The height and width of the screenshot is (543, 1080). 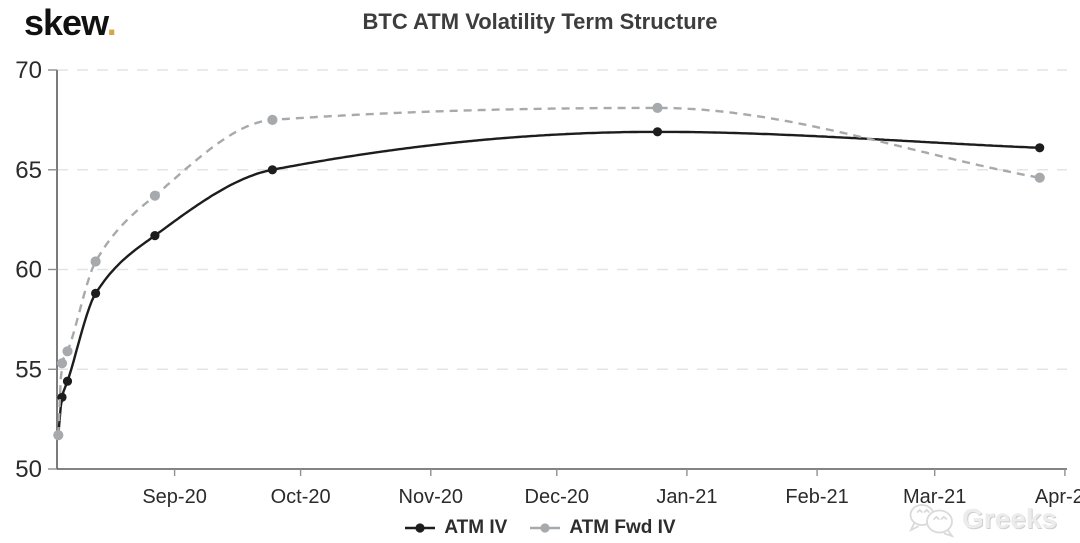 I want to click on legend-item-atm-fwd-iv: ATM Fwd IV, so click(x=602, y=528).